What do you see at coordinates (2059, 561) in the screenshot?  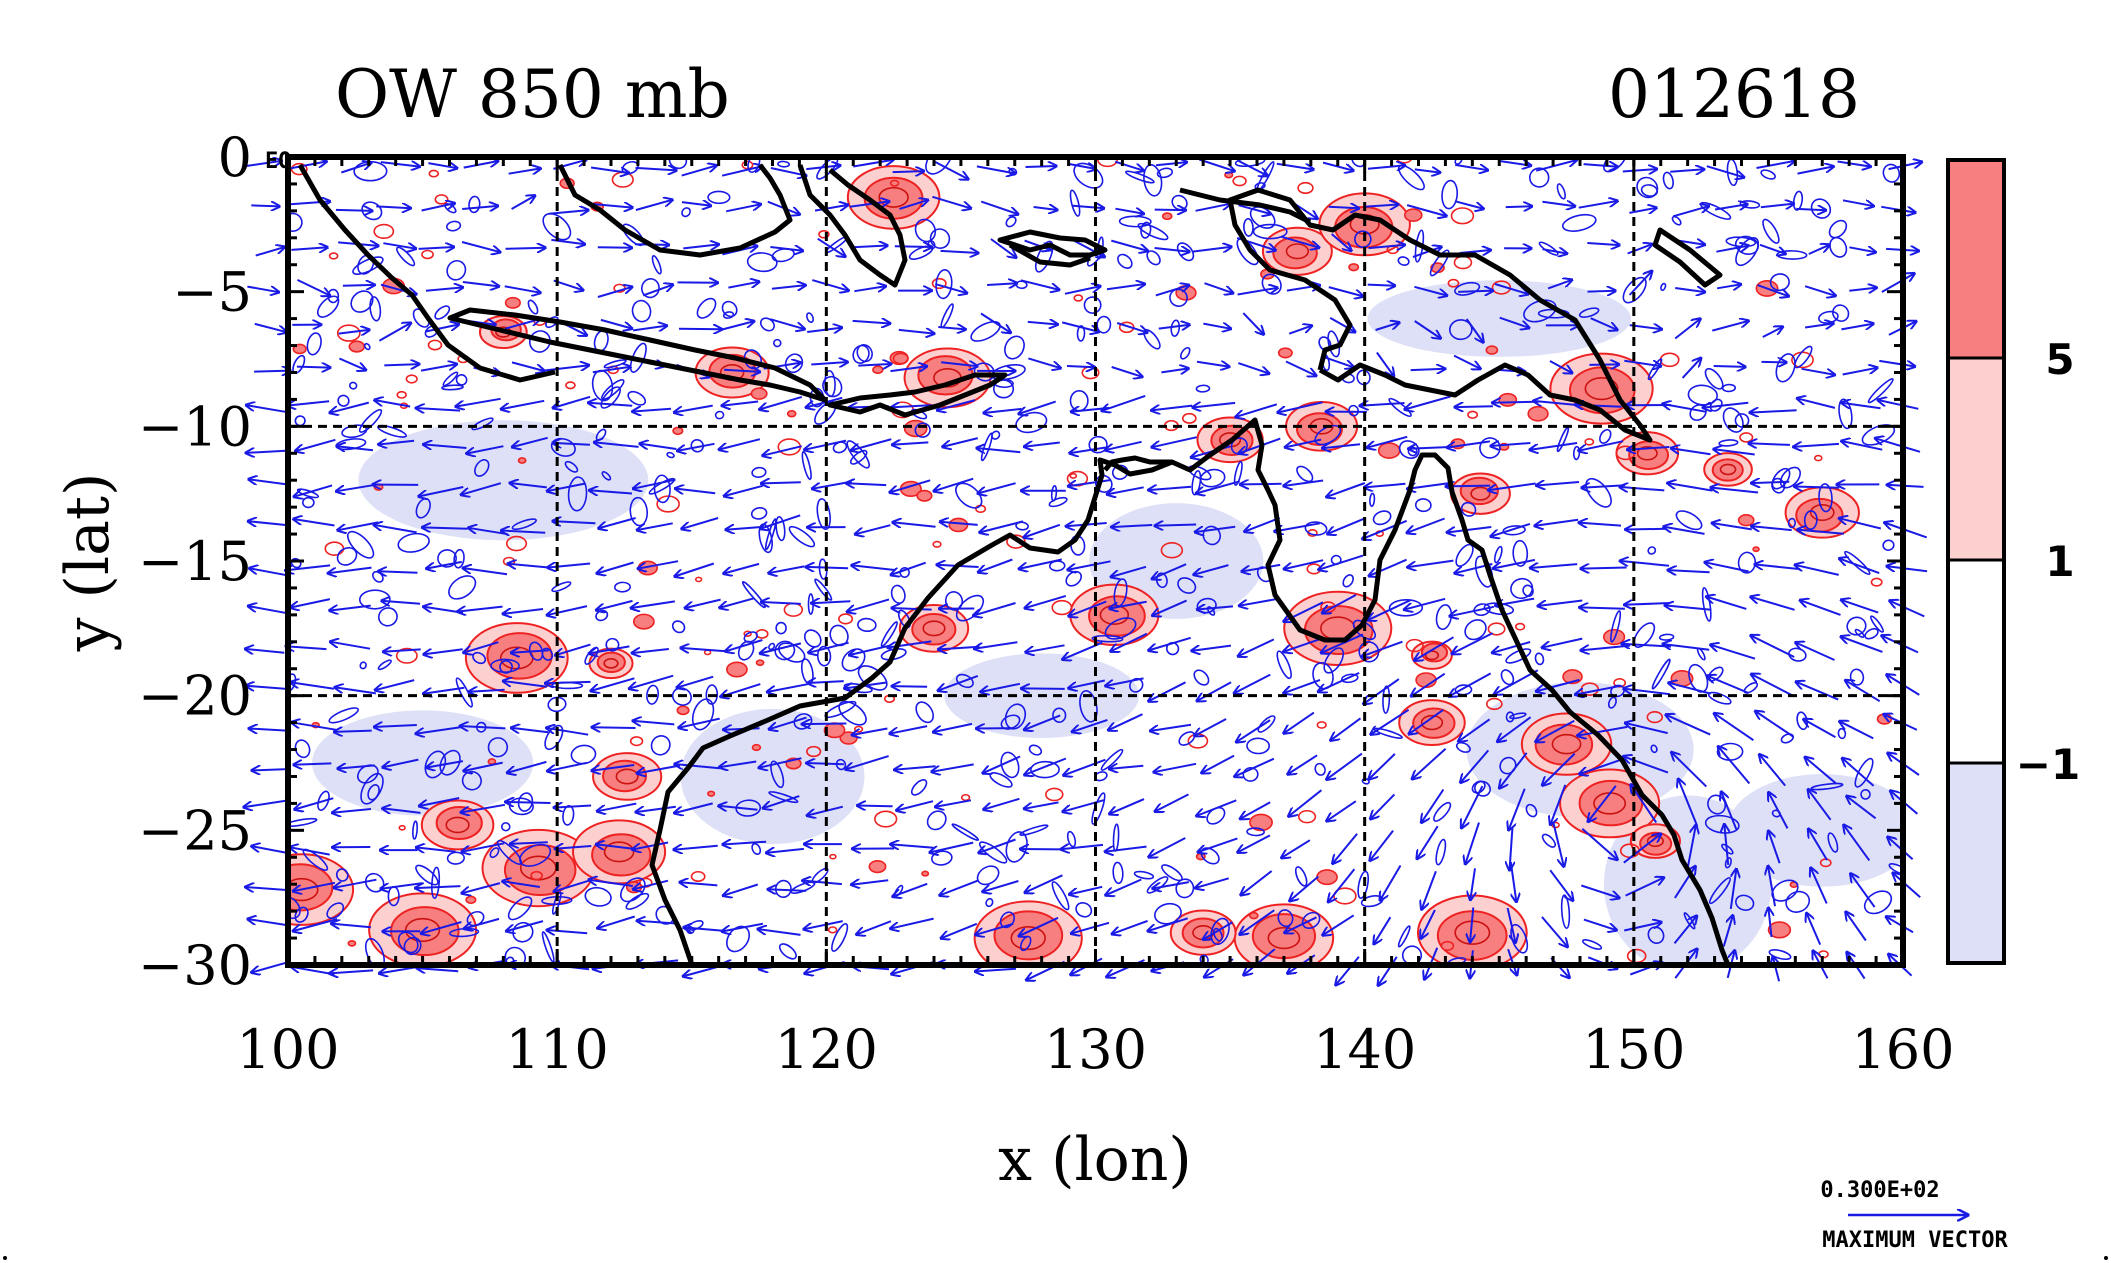 I see `colorbar-label-1: 1` at bounding box center [2059, 561].